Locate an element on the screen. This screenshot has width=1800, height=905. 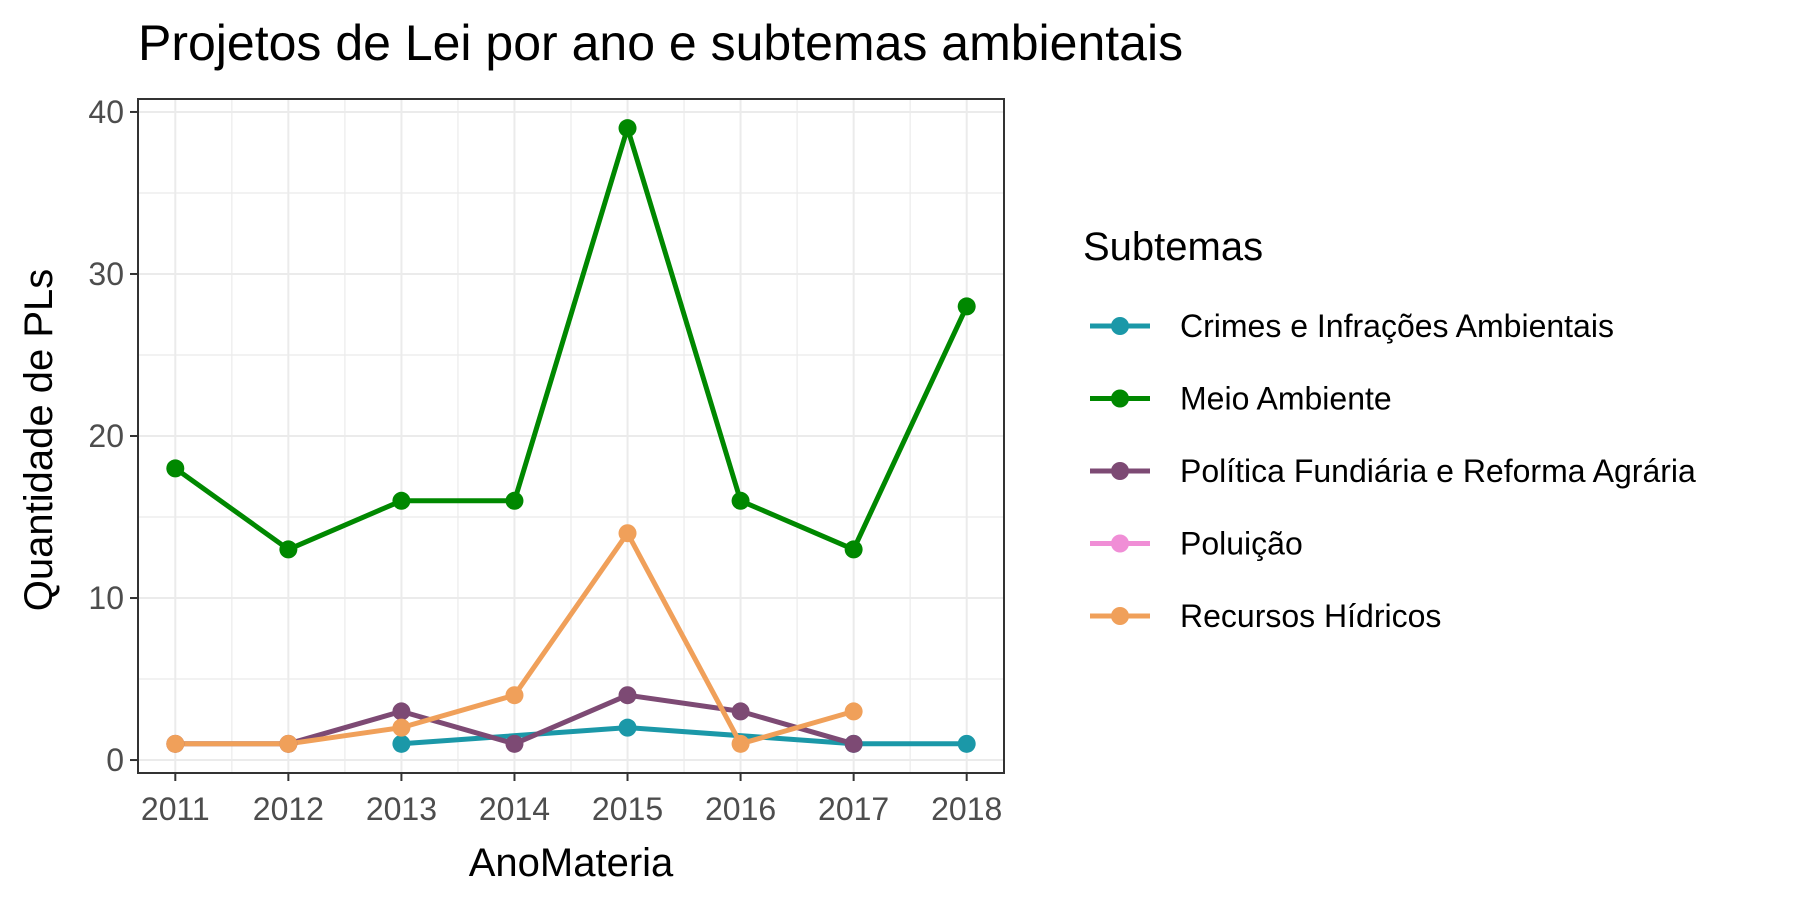
y-tick-label: 10 is located at coordinates (106, 598).